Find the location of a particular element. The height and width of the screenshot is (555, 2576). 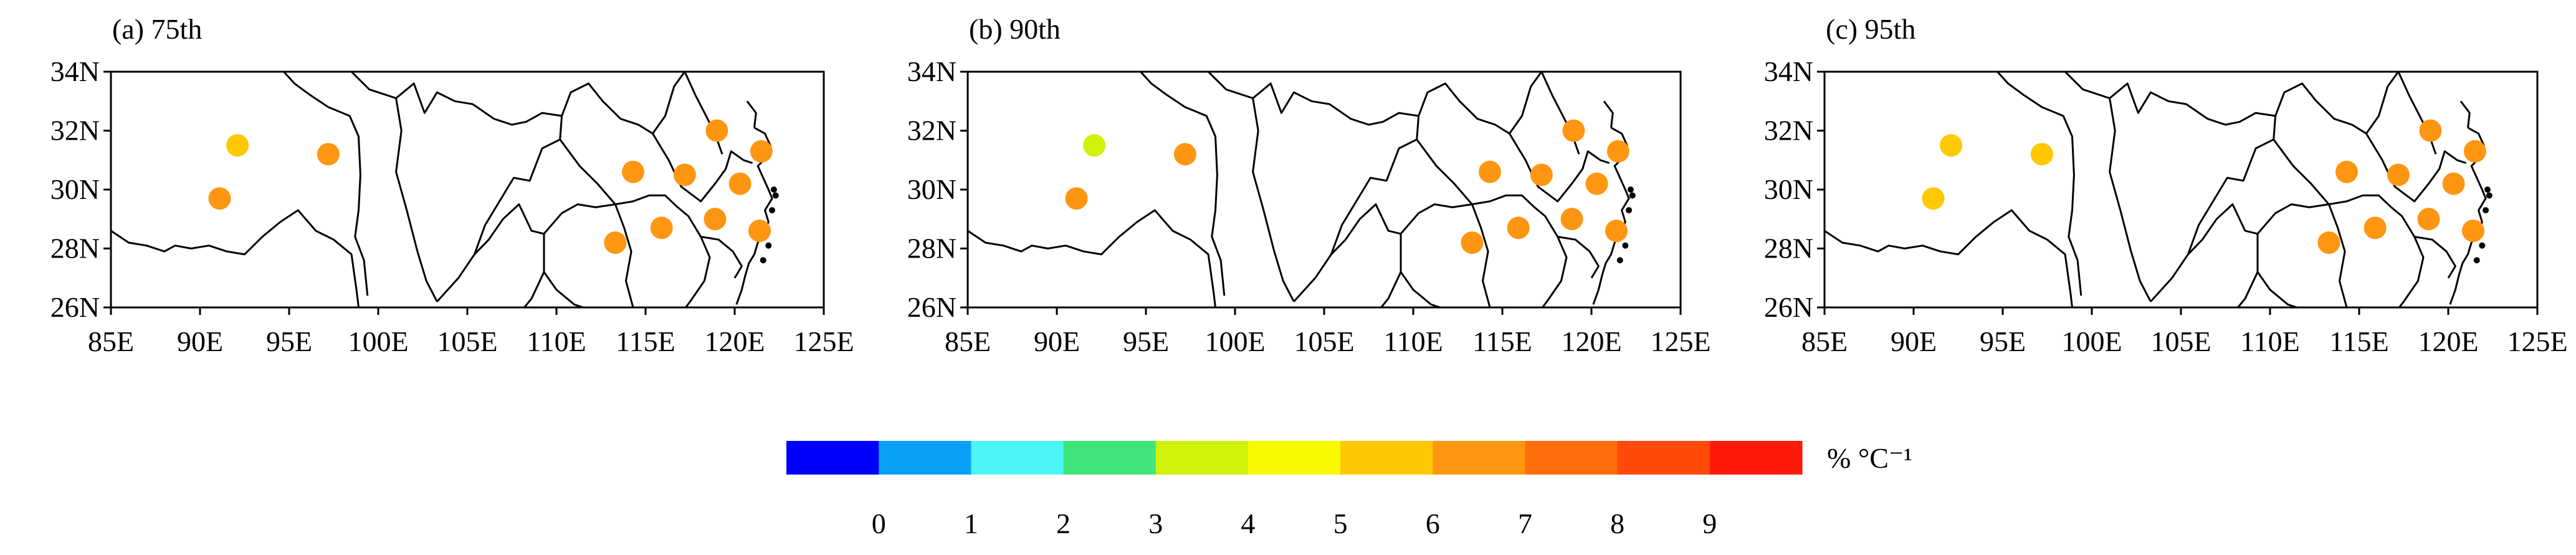

colorbar-unit: % °C⁻¹ is located at coordinates (1869, 458).